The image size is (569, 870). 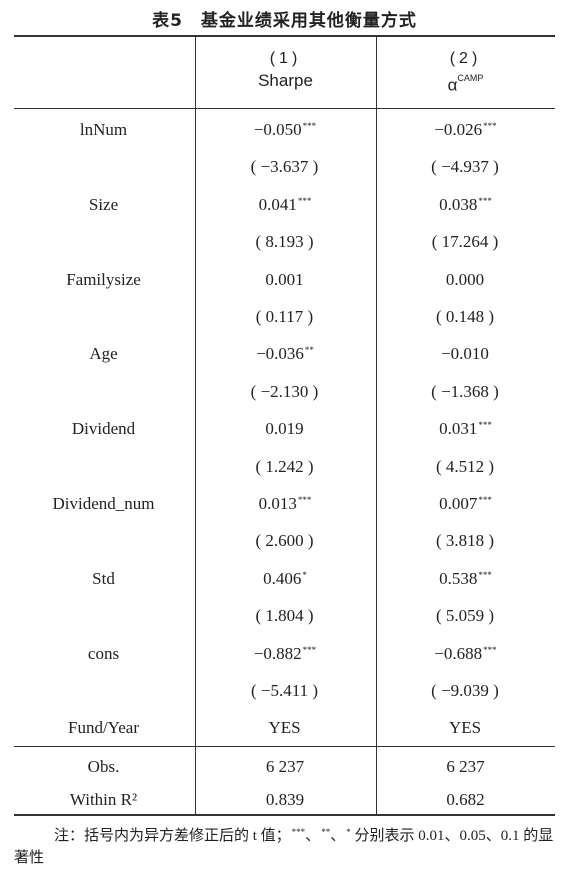 I want to click on table-row: cons −0.882*** −0.688***, so click(x=284, y=653).